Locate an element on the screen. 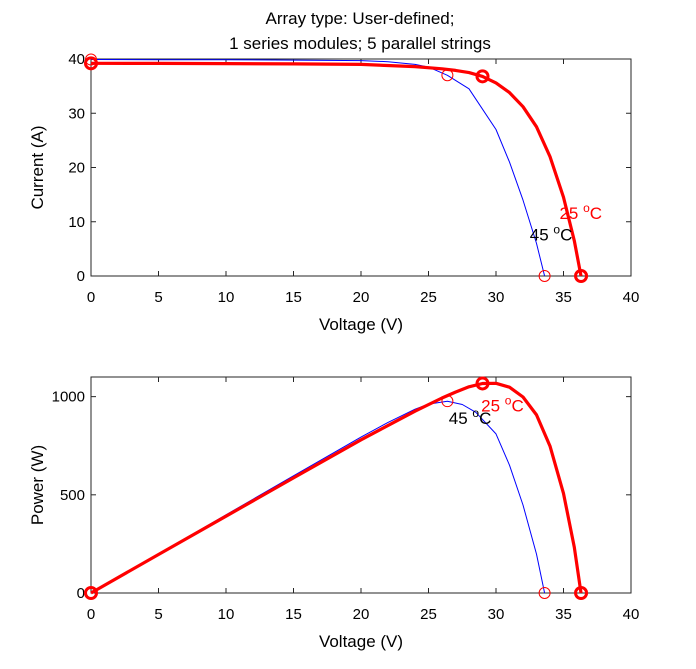 This screenshot has width=696, height=669. iv-xtick-label: 25 is located at coordinates (428, 297).